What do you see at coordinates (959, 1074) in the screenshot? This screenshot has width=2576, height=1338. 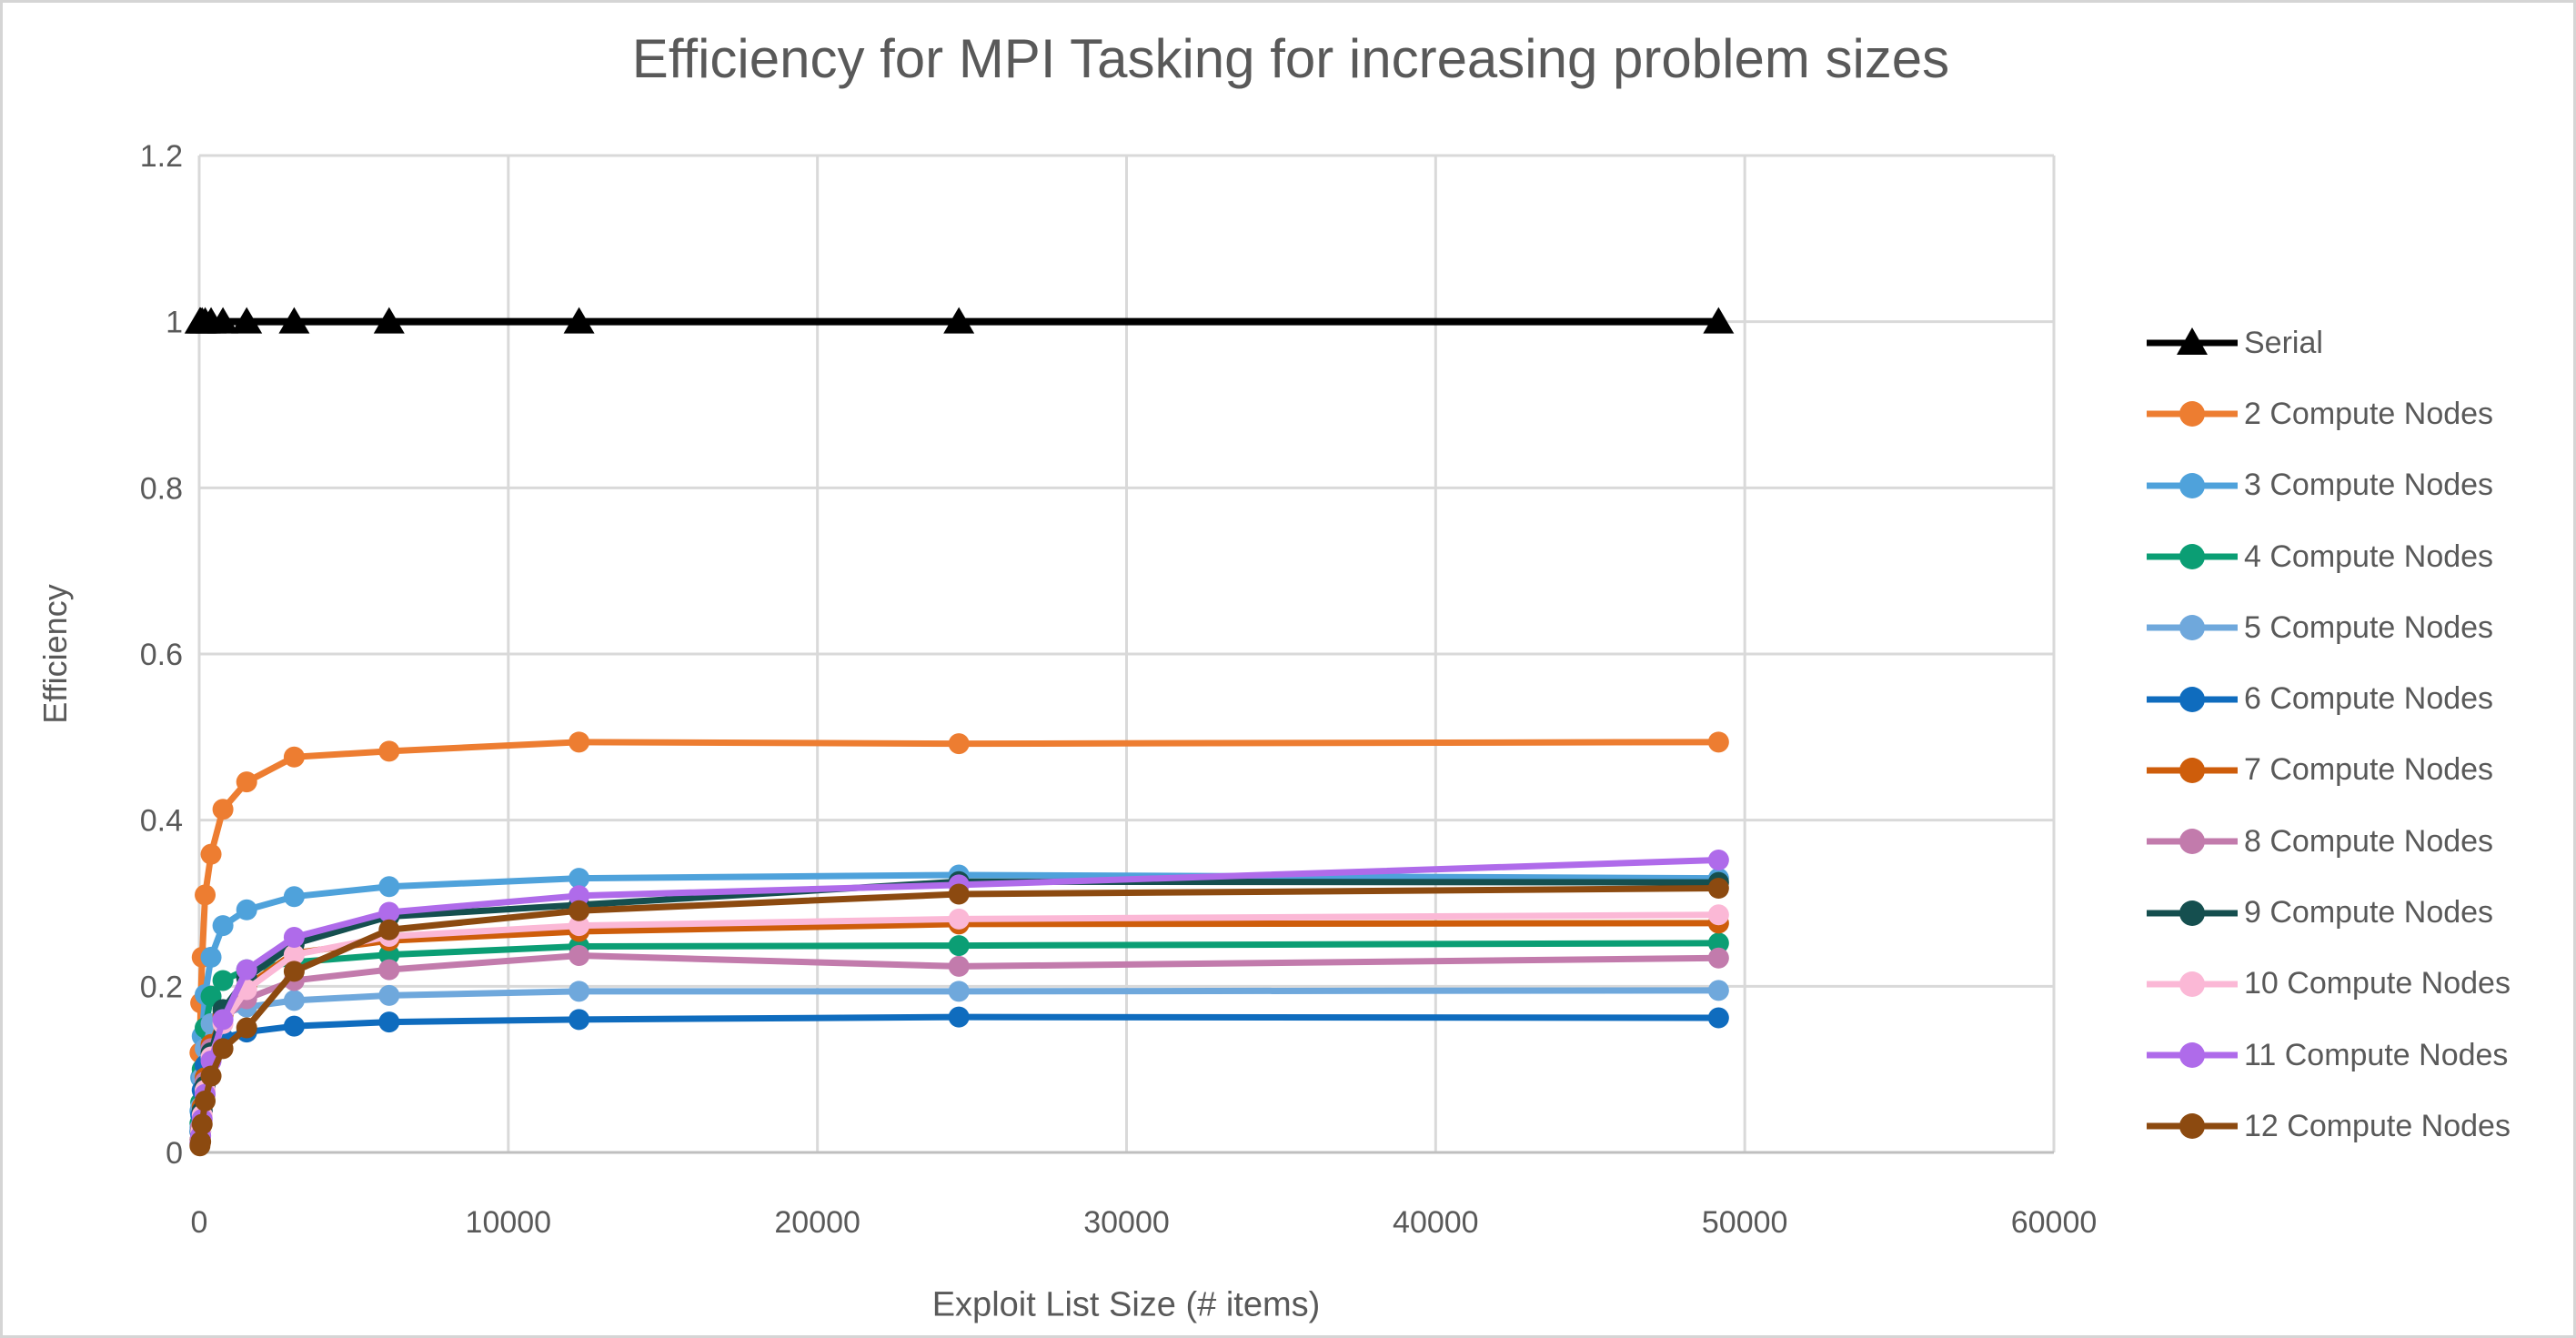 I see `series-line` at bounding box center [959, 1074].